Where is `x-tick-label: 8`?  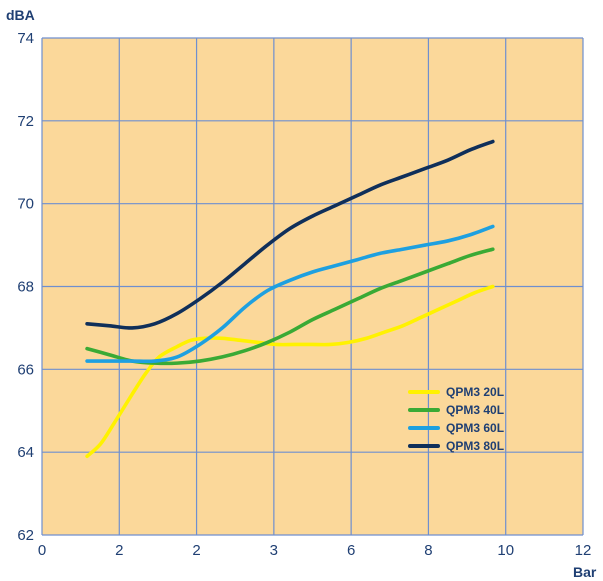 x-tick-label: 8 is located at coordinates (428, 550).